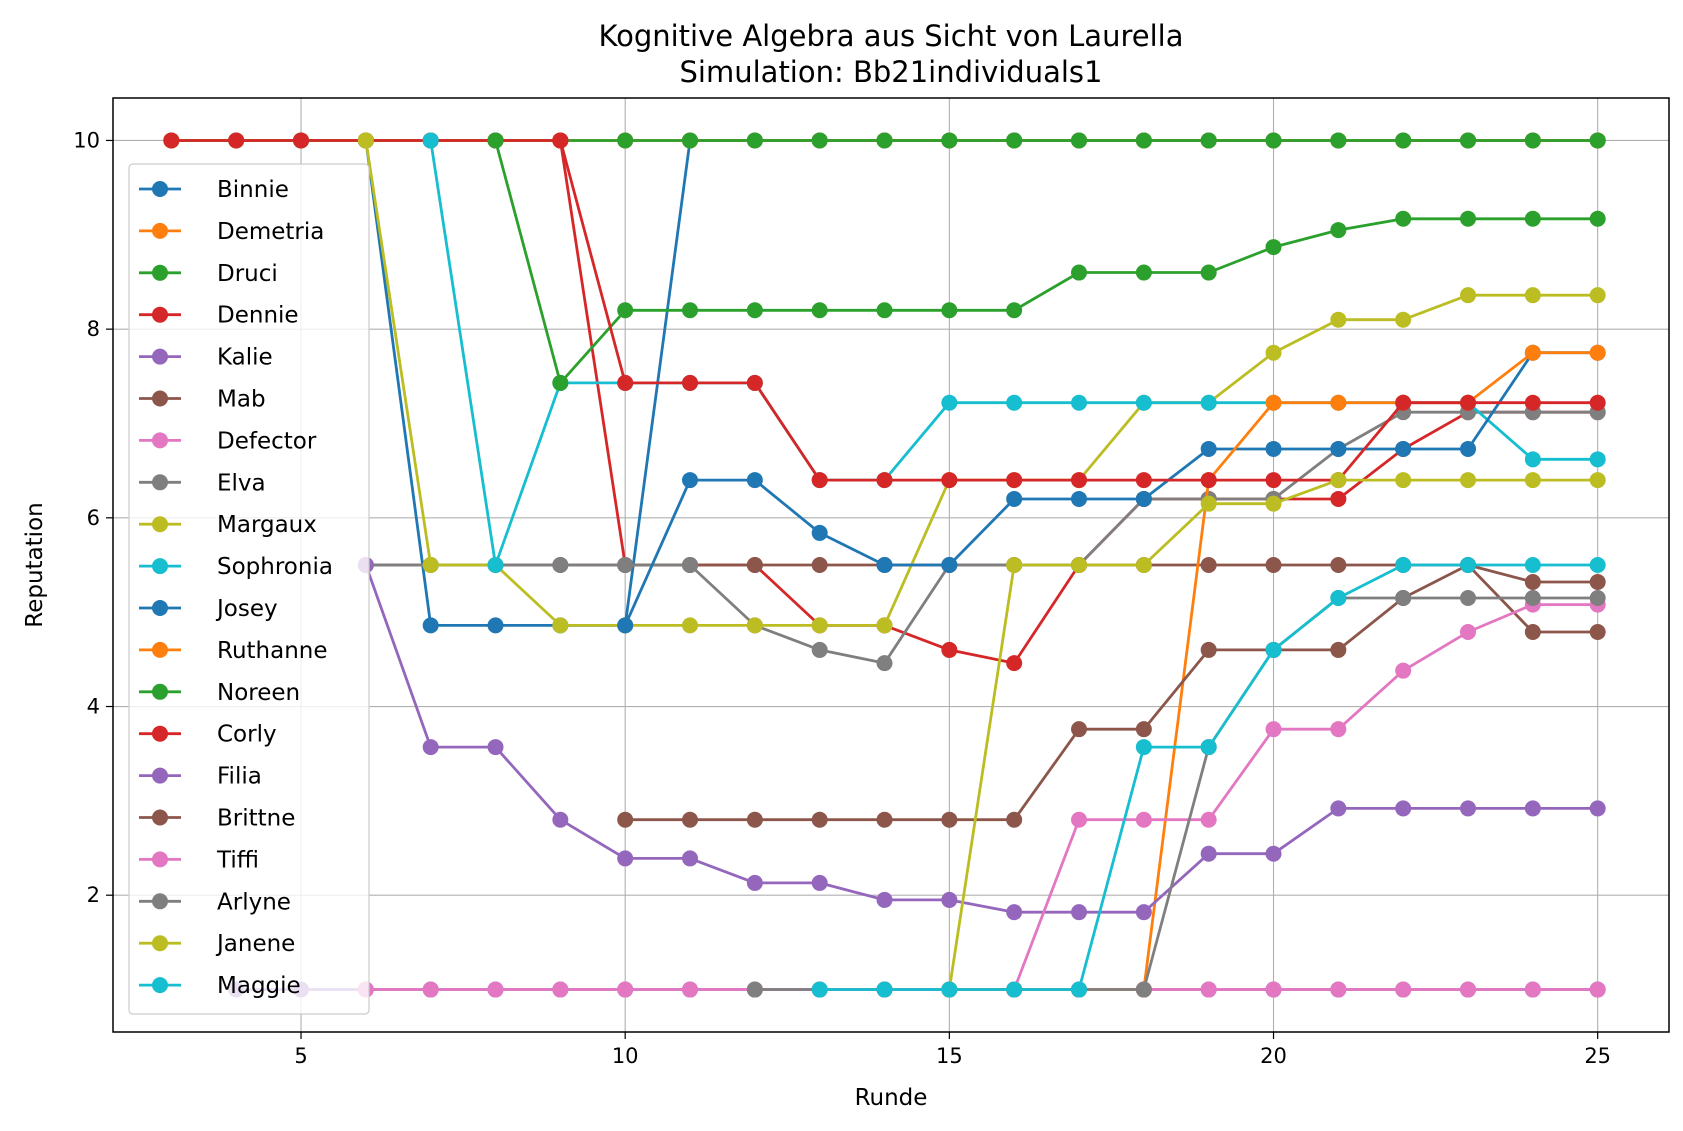 The width and height of the screenshot is (1683, 1131). What do you see at coordinates (267, 441) in the screenshot?
I see `legend-label: Defector` at bounding box center [267, 441].